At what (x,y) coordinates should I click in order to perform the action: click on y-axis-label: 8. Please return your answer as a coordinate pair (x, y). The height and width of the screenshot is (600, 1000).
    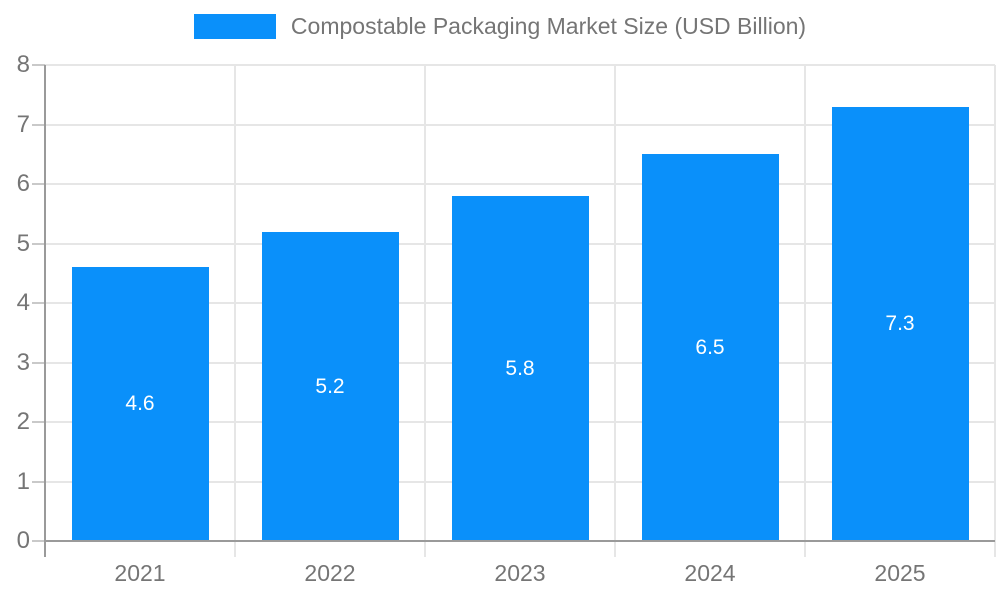
    Looking at the image, I should click on (23, 64).